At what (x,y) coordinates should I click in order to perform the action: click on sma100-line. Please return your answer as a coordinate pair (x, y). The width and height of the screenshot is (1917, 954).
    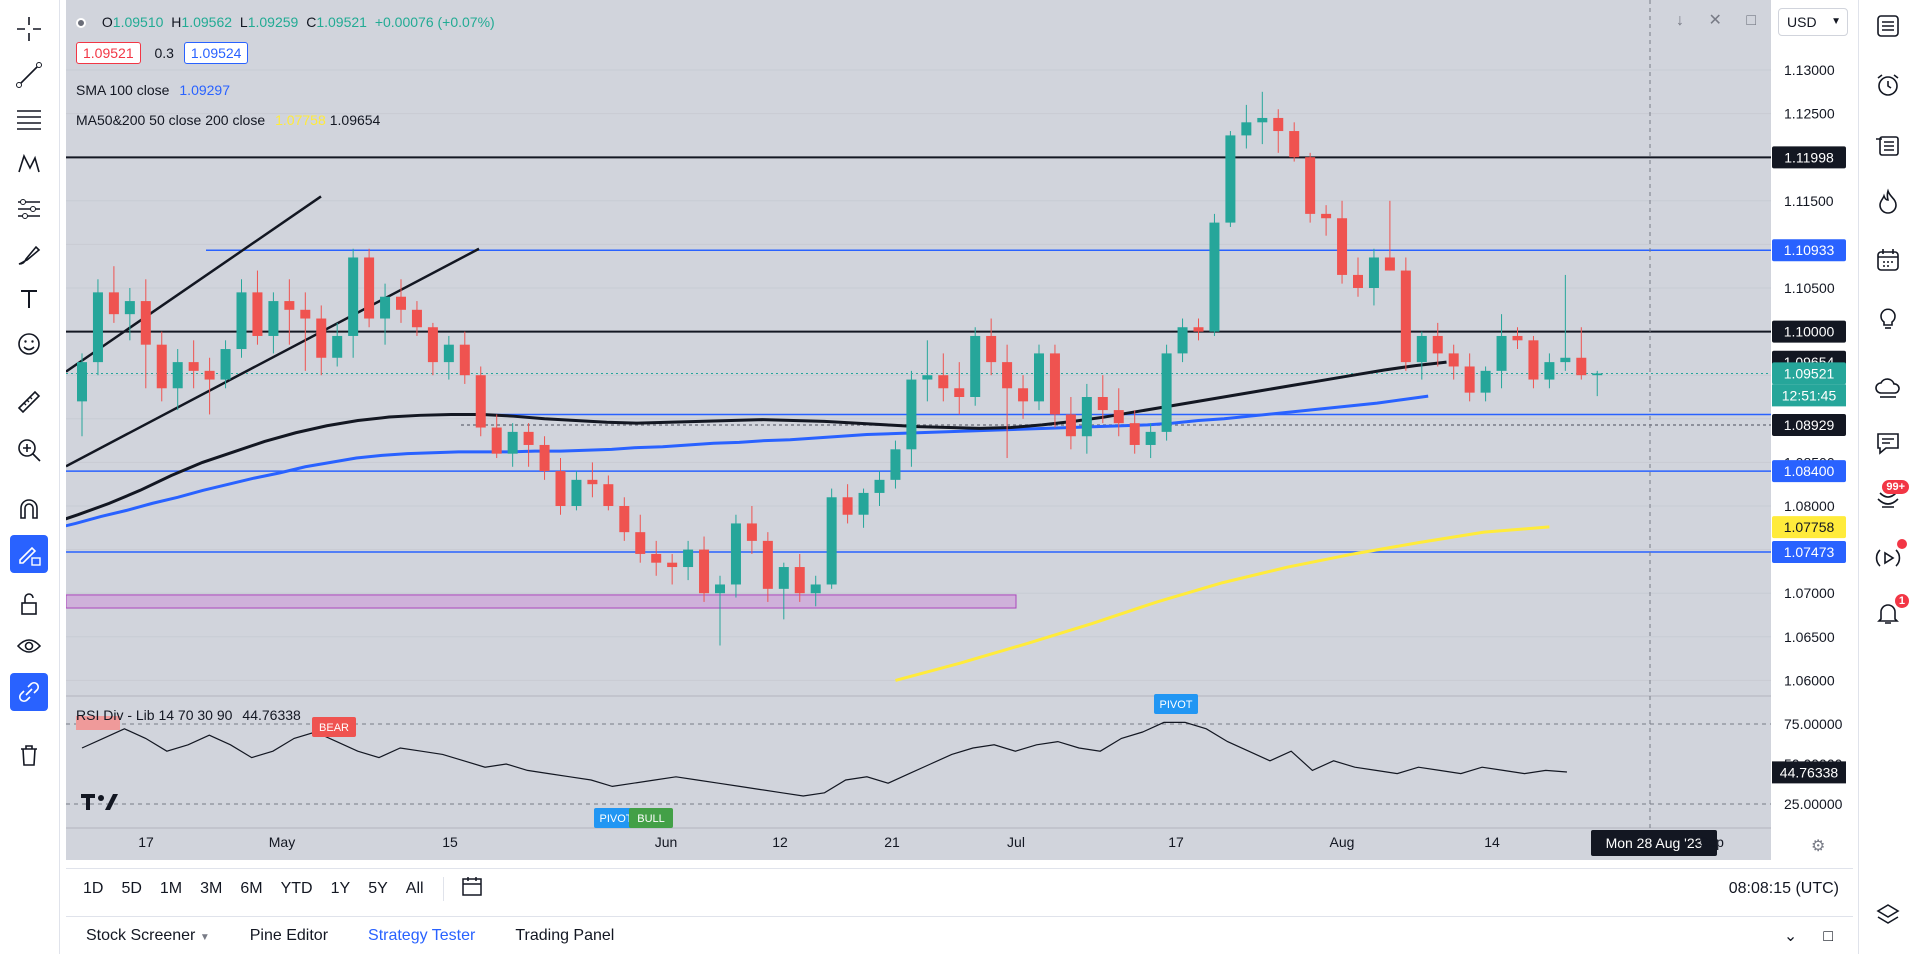
    Looking at the image, I should click on (747, 461).